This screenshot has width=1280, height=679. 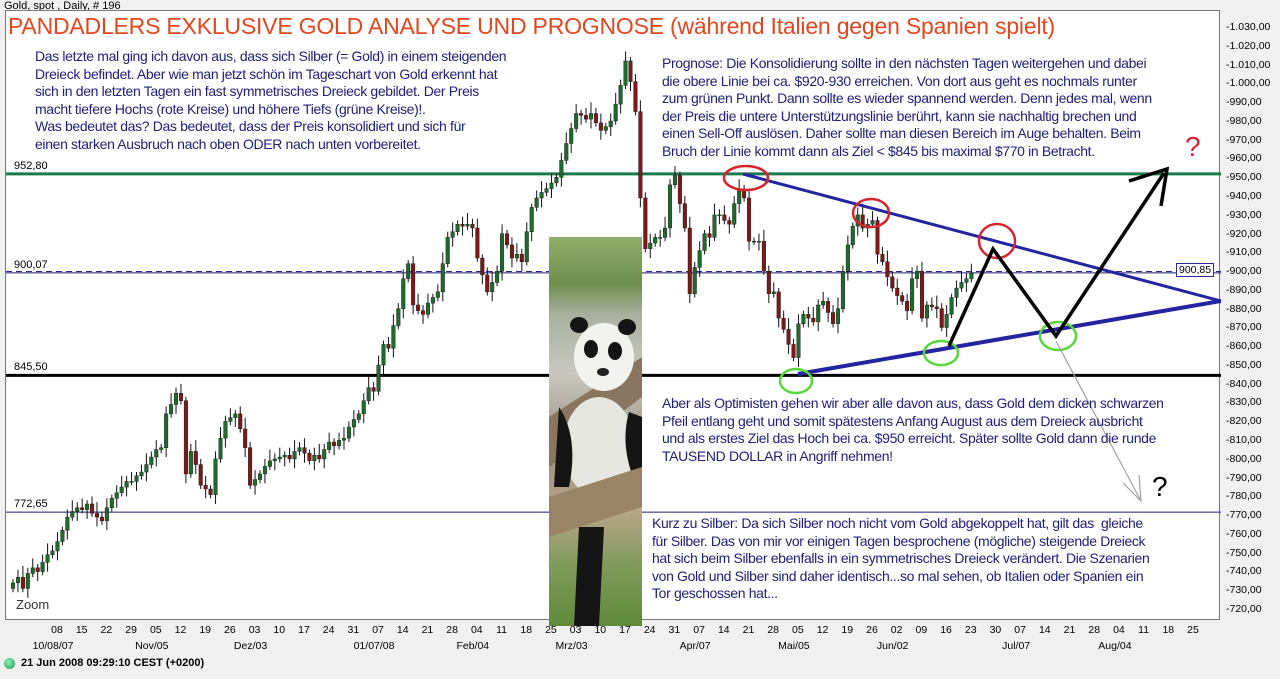 I want to click on x-tick-label: 25, so click(x=551, y=630).